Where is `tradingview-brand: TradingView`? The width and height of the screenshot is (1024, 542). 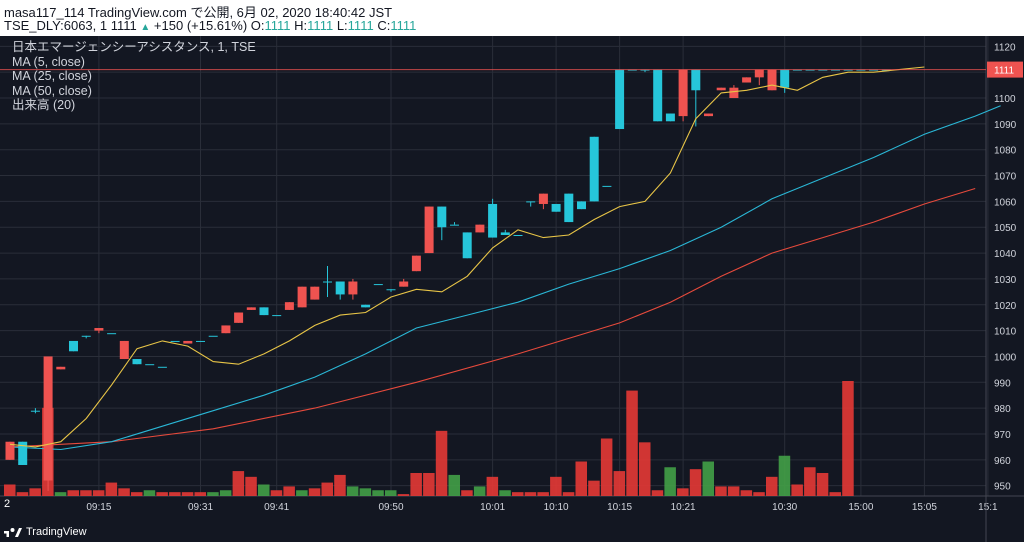
tradingview-brand: TradingView is located at coordinates (45, 532).